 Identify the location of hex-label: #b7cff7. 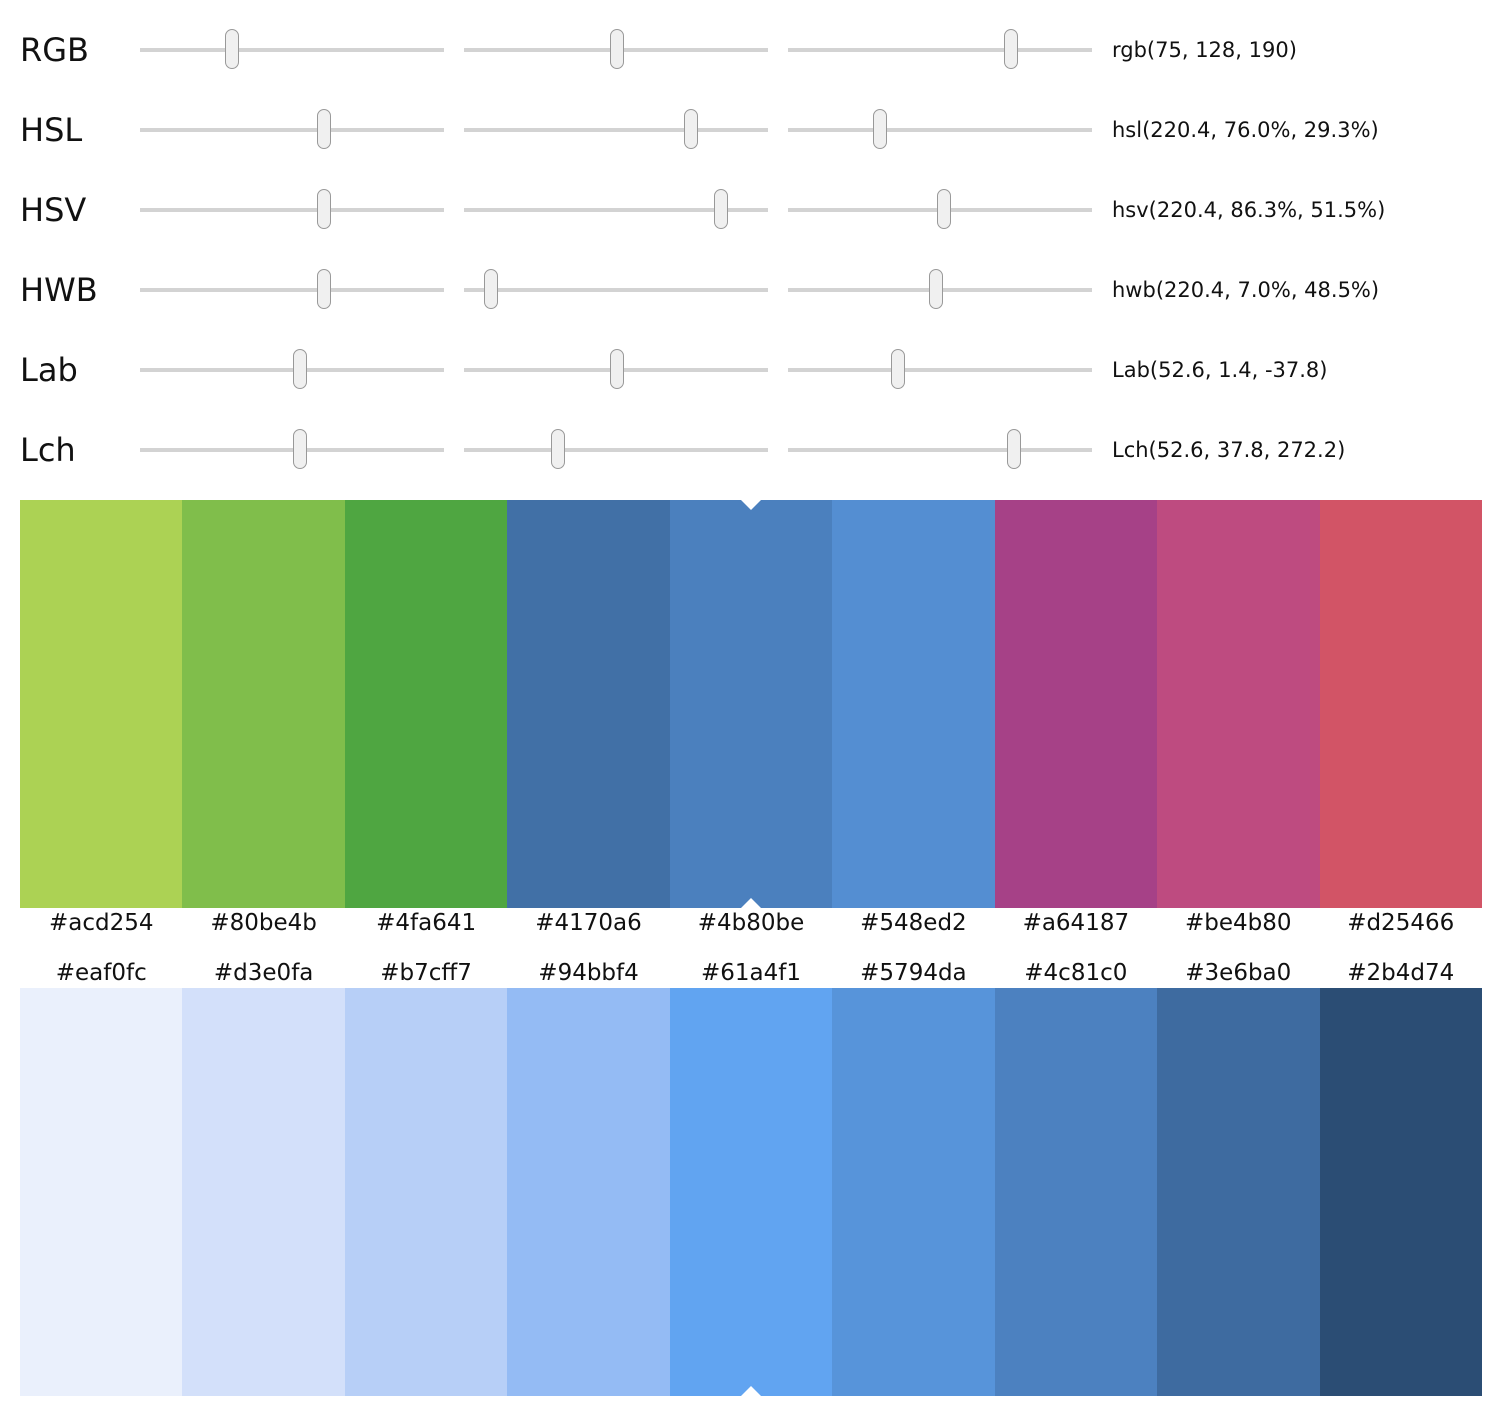
(426, 973).